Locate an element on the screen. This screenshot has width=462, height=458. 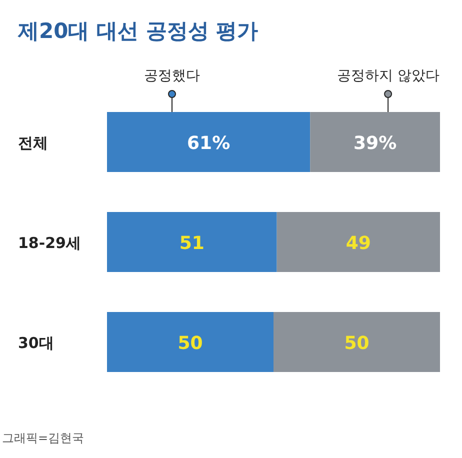
chart-title: 제20대 대선 공정성 평가 is located at coordinates (137, 31).